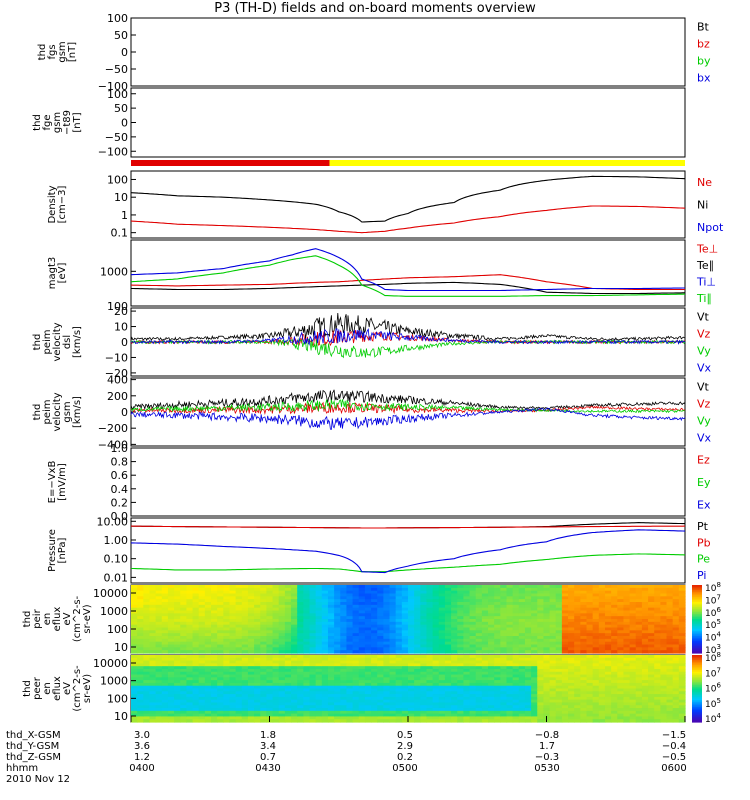 The image size is (750, 800). What do you see at coordinates (706, 281) in the screenshot?
I see `legend-entry: Ti⊥` at bounding box center [706, 281].